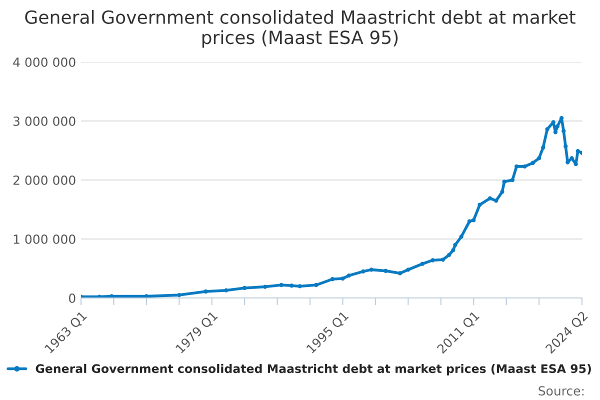 The height and width of the screenshot is (400, 600). I want to click on y-tick-label: 3 000 000, so click(44, 121).